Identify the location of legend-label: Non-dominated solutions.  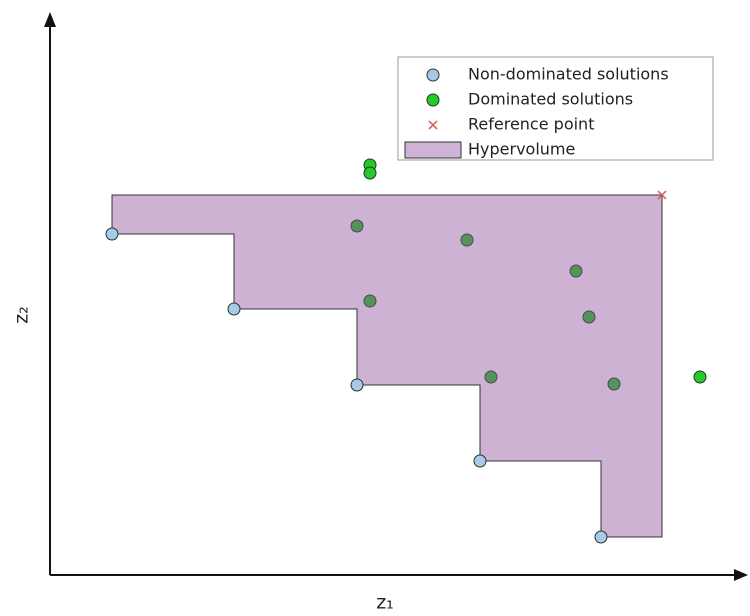
(568, 74).